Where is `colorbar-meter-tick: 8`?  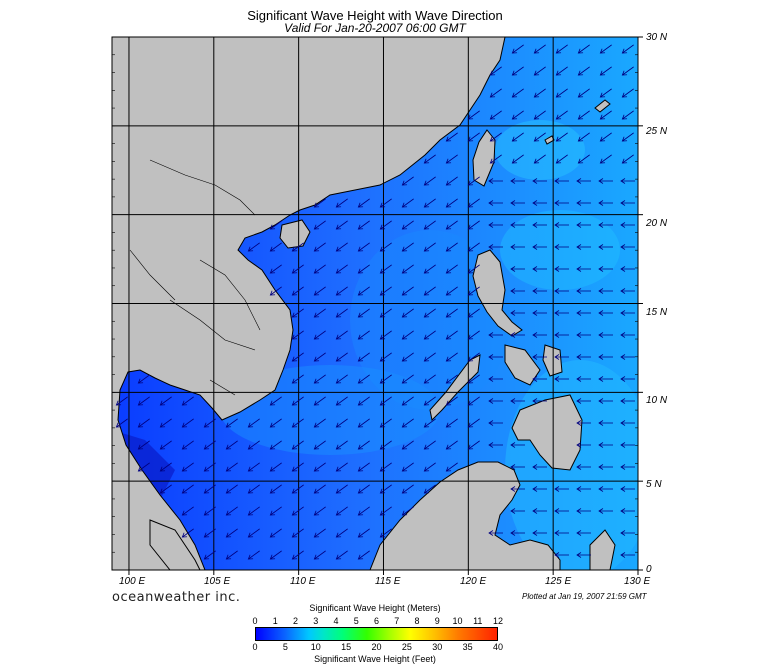
colorbar-meter-tick: 8 is located at coordinates (417, 621).